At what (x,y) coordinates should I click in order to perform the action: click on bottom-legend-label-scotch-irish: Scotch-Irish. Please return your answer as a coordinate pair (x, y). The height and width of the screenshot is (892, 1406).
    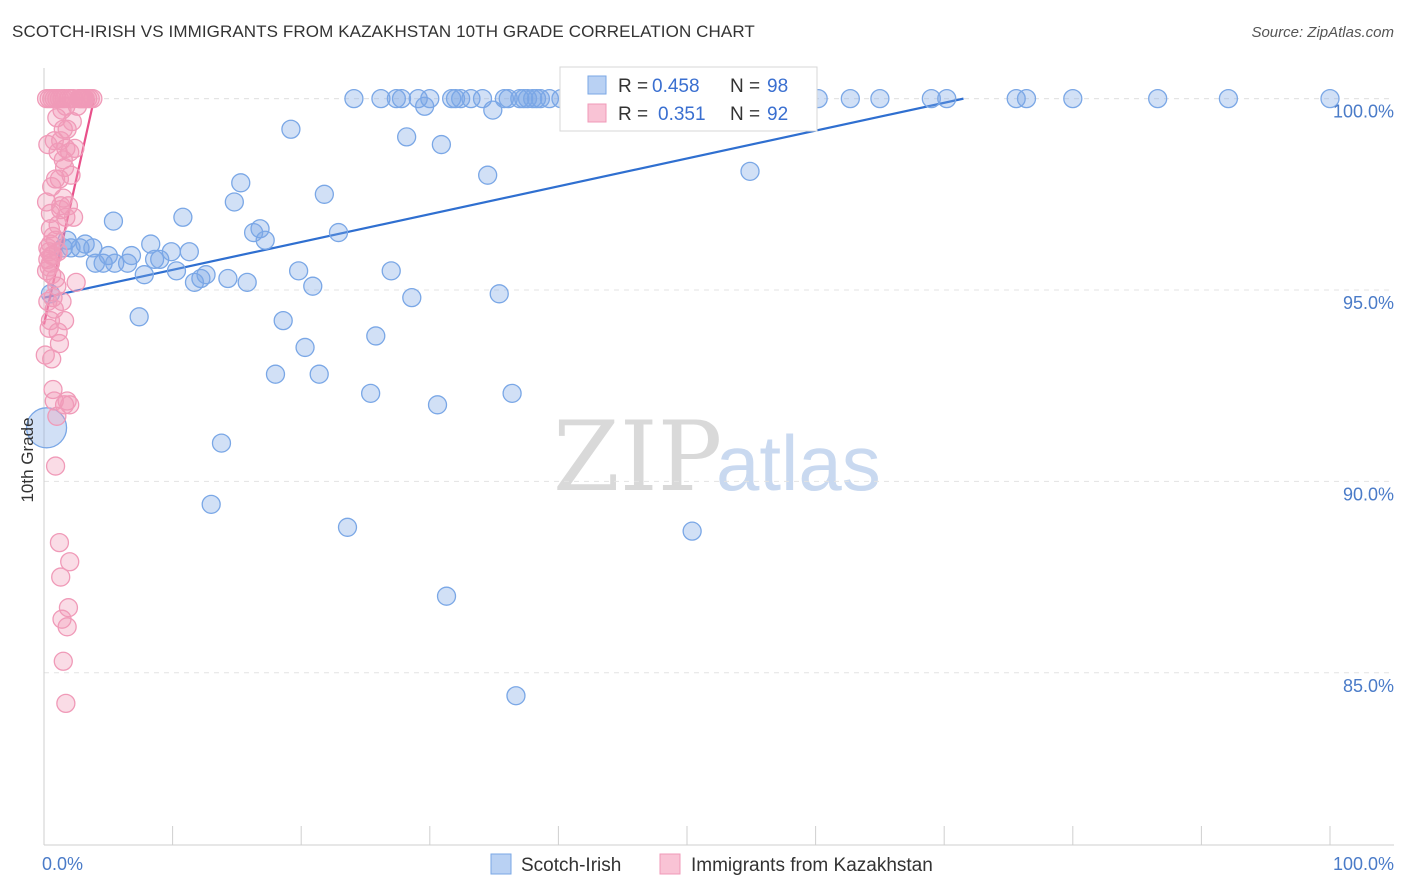
    Looking at the image, I should click on (571, 865).